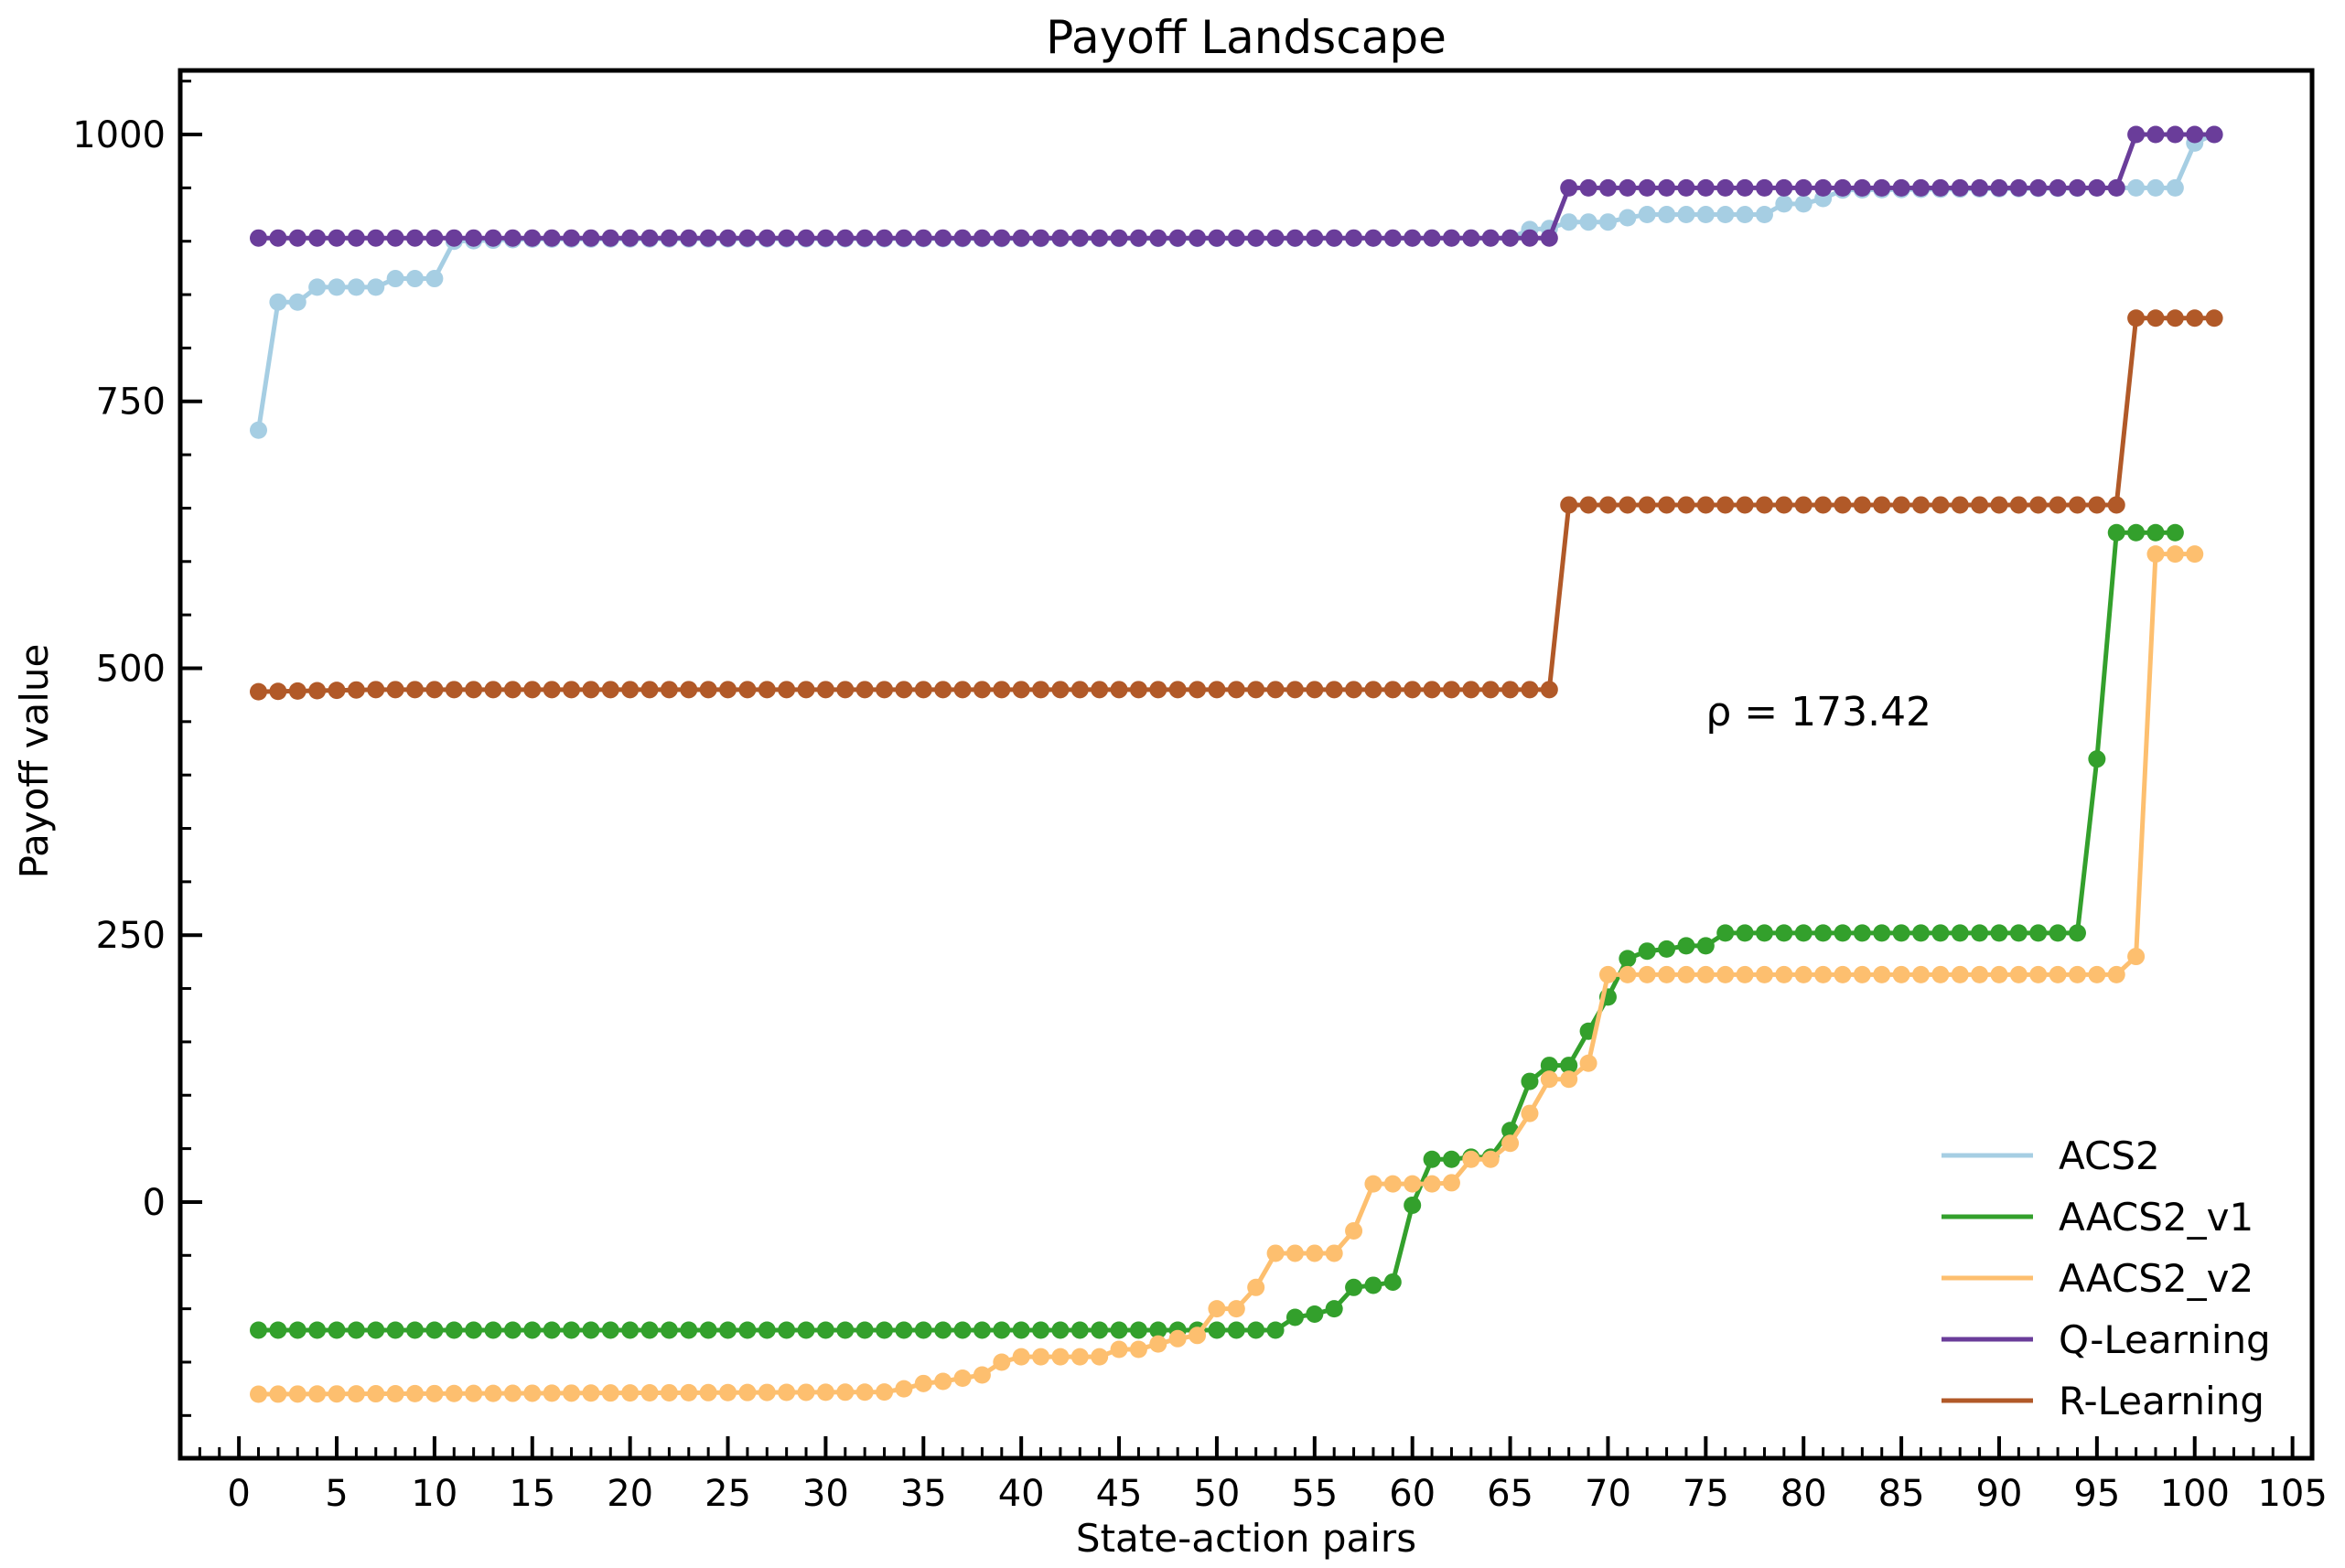  What do you see at coordinates (2096, 1494) in the screenshot?
I see `x-tick-label: 95` at bounding box center [2096, 1494].